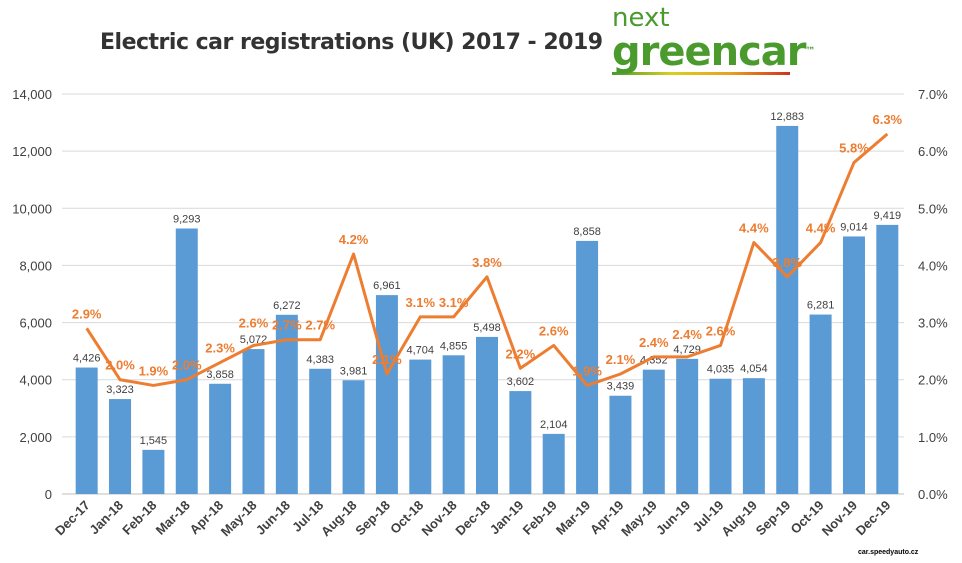 This screenshot has height=563, width=962. I want to click on x-tick-label: May-19, so click(639, 519).